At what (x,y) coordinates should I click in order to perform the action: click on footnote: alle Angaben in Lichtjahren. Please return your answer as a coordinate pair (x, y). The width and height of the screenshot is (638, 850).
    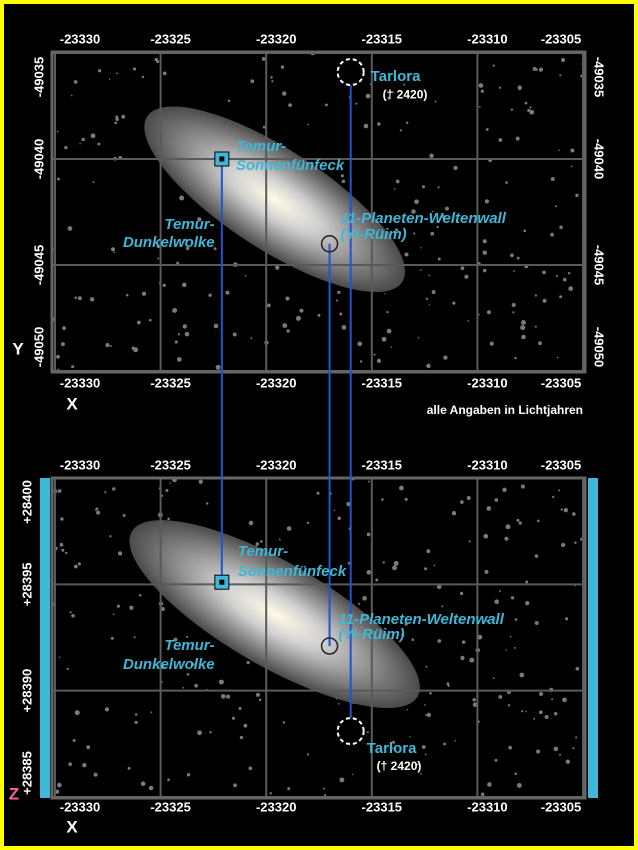
    Looking at the image, I should click on (505, 410).